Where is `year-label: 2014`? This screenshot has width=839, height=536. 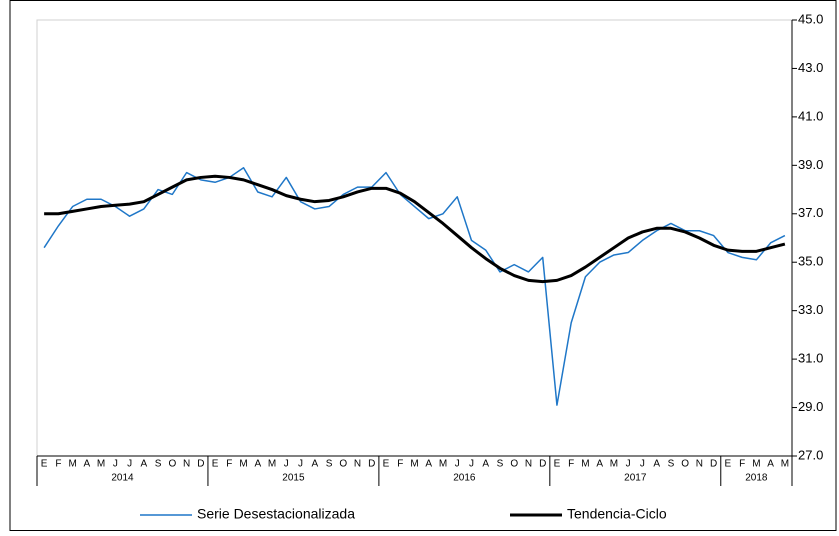 year-label: 2014 is located at coordinates (122, 478).